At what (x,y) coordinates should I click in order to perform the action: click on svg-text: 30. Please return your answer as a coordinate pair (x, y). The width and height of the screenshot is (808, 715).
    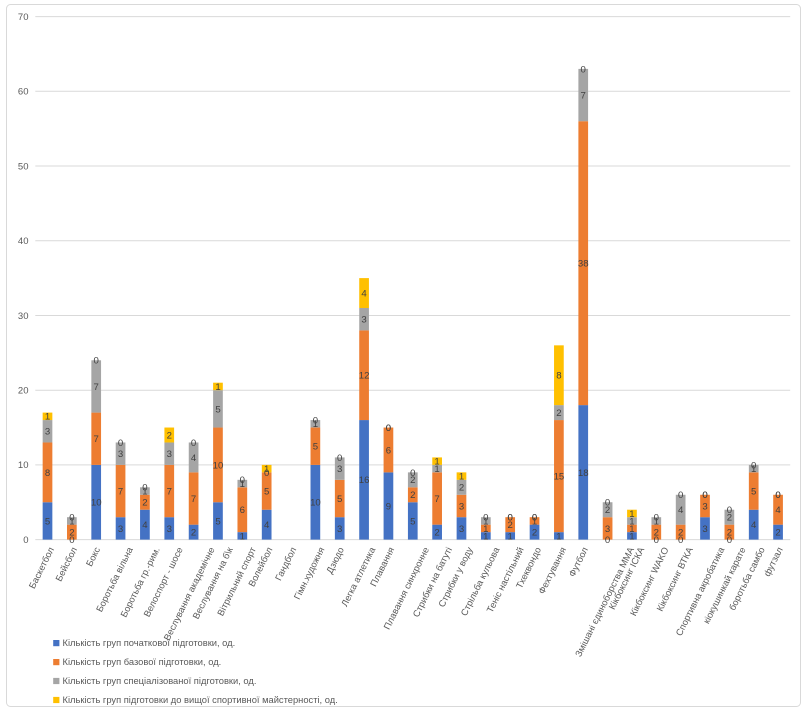
    Looking at the image, I should click on (23, 316).